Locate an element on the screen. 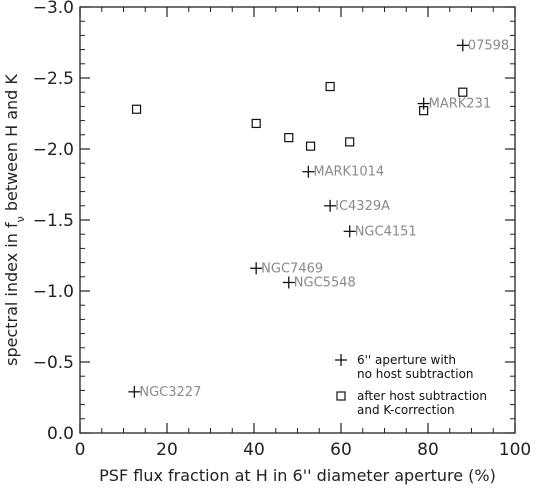  data-label: NGC3227 is located at coordinates (170, 392).